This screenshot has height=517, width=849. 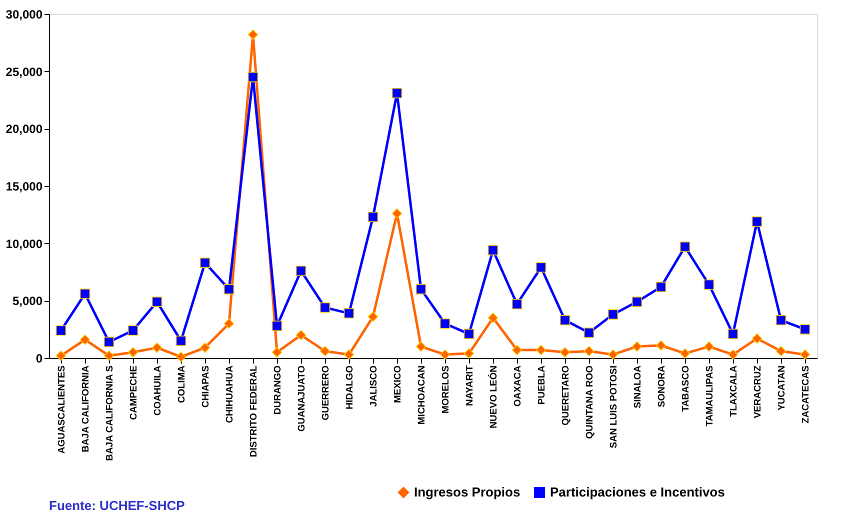 I want to click on x-tick-label: TABASCO, so click(x=686, y=389).